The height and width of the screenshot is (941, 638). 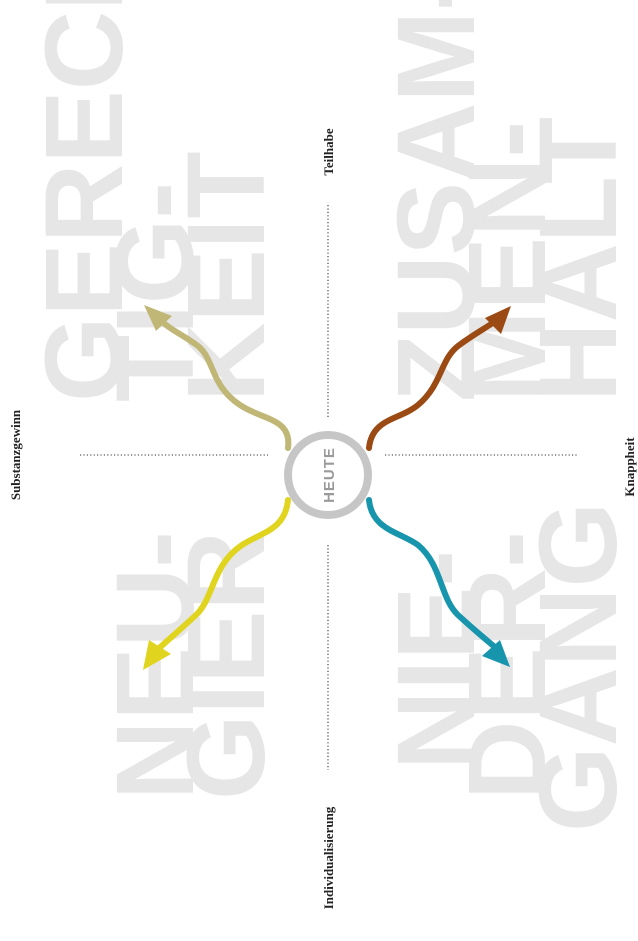 I want to click on axis-label-left: Substanzgewinn, so click(x=15, y=454).